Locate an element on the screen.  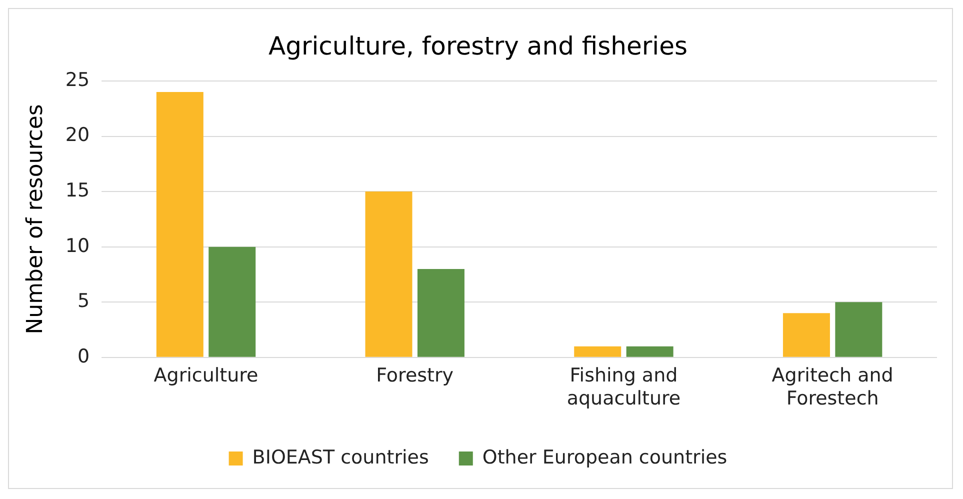
x-tick-label: Fishing and aquaculture is located at coordinates (623, 387).